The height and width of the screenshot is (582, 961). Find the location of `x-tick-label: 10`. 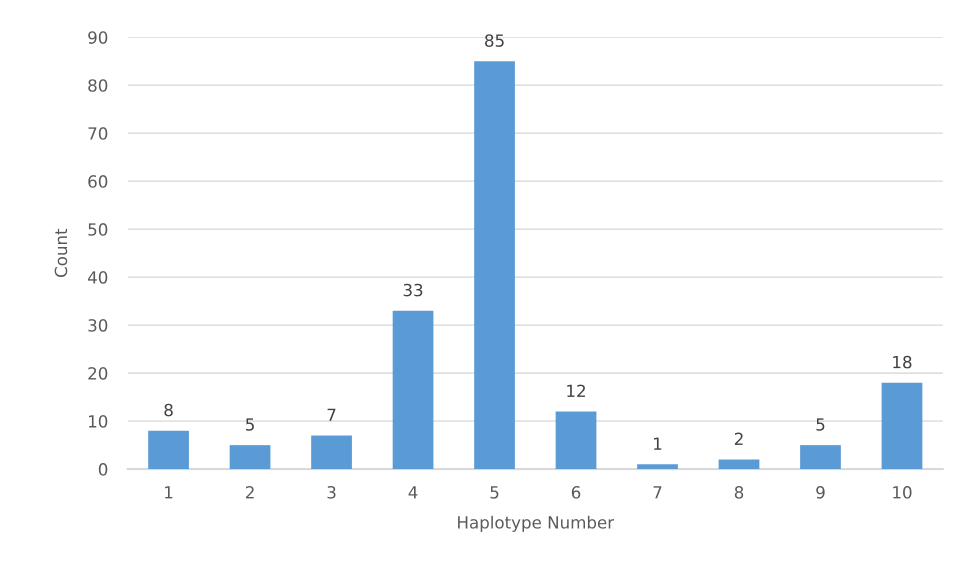

x-tick-label: 10 is located at coordinates (902, 492).